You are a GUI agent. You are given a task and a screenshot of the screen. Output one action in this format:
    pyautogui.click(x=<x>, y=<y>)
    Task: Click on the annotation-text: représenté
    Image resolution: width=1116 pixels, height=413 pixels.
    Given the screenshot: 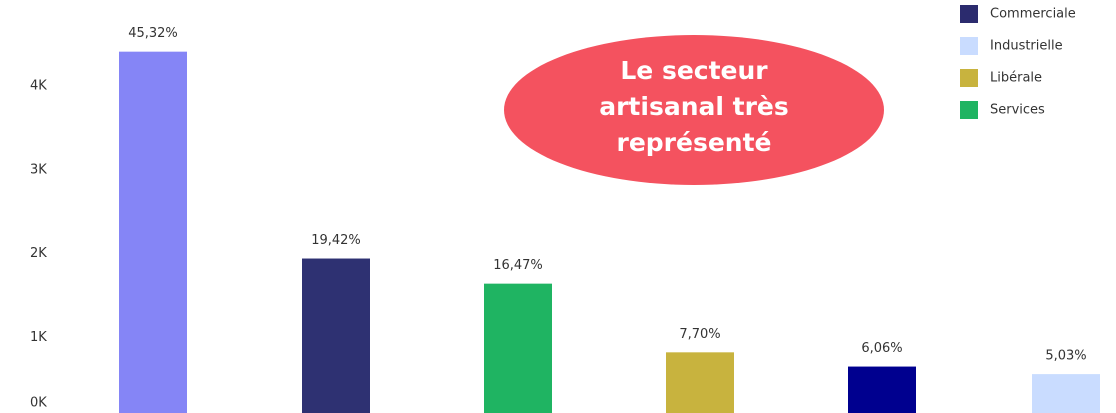 What is the action you would take?
    pyautogui.click(x=693, y=142)
    